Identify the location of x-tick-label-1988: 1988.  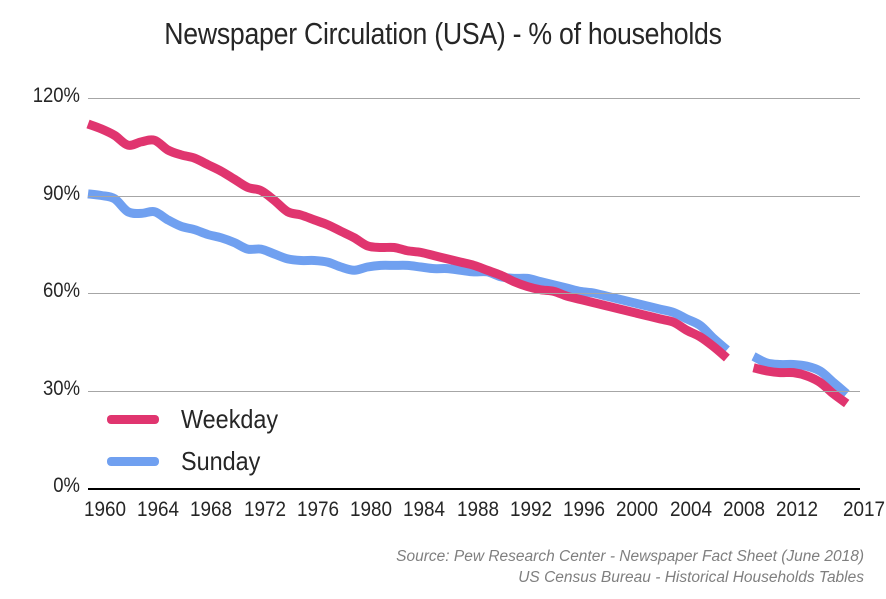
(477, 509).